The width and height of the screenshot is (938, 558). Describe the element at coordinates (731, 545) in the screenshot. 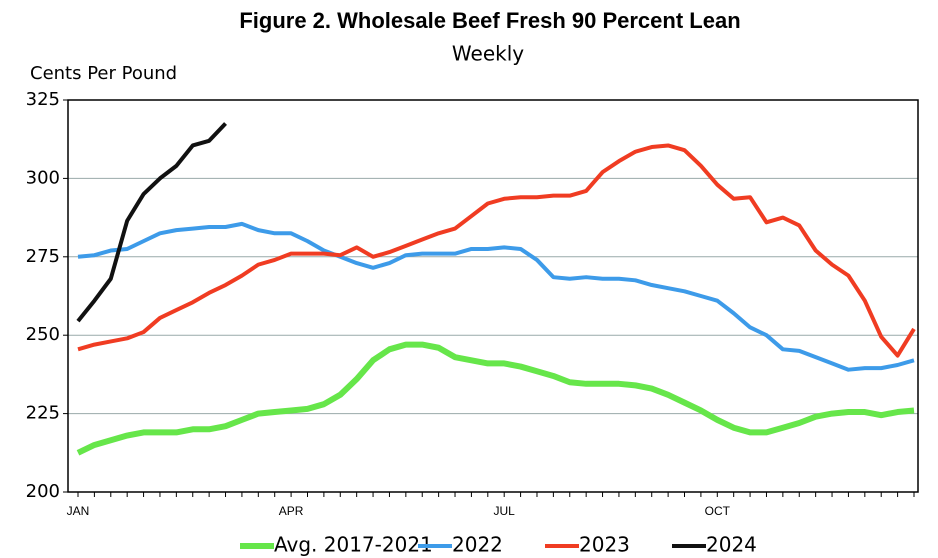

I see `legend-label: 2024` at that location.